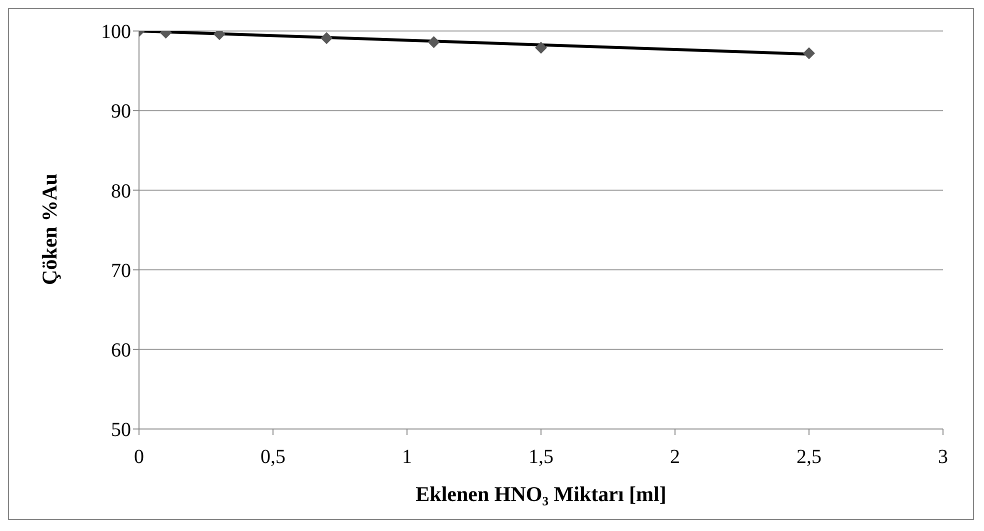 This screenshot has height=531, width=984. Describe the element at coordinates (541, 494) in the screenshot. I see `x-axis-title: Eklenen HNO₃ Miktarı [ml]` at that location.